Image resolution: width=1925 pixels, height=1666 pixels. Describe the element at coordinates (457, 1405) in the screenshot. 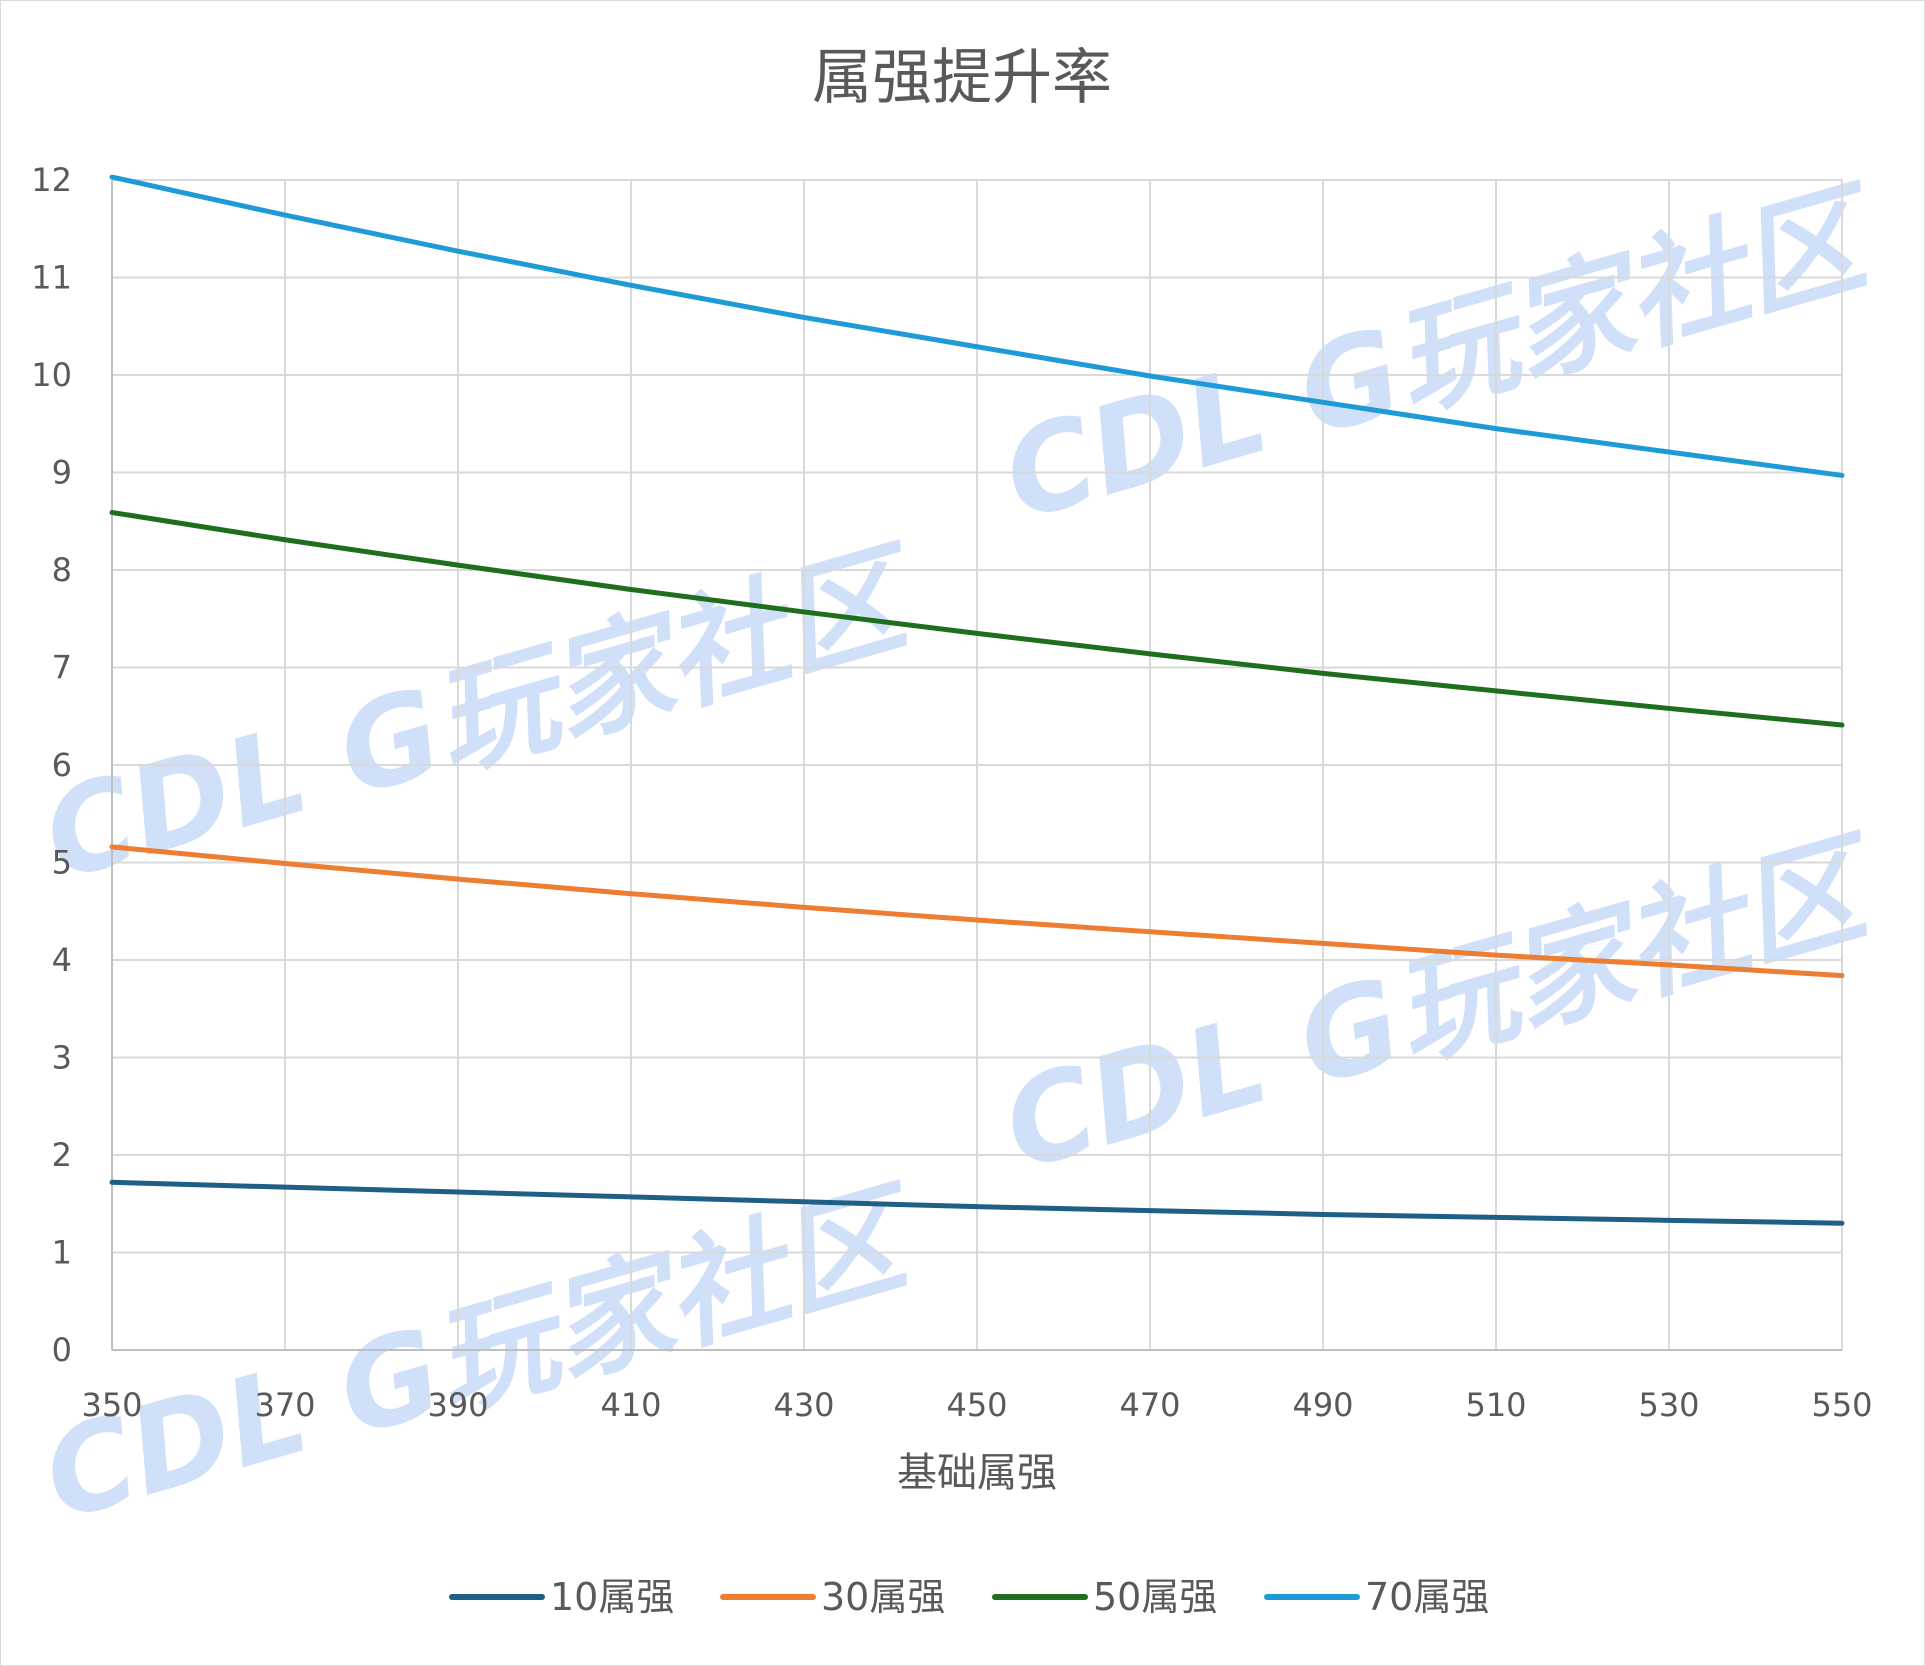

I see `x-tick-label: 390` at that location.